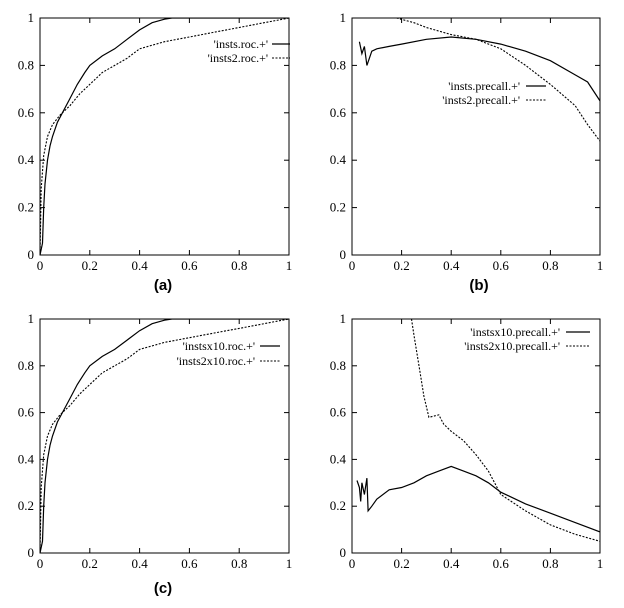 This screenshot has width=624, height=608. Describe the element at coordinates (484, 86) in the screenshot. I see `legend-label-1: 'insts.precall.+'` at that location.